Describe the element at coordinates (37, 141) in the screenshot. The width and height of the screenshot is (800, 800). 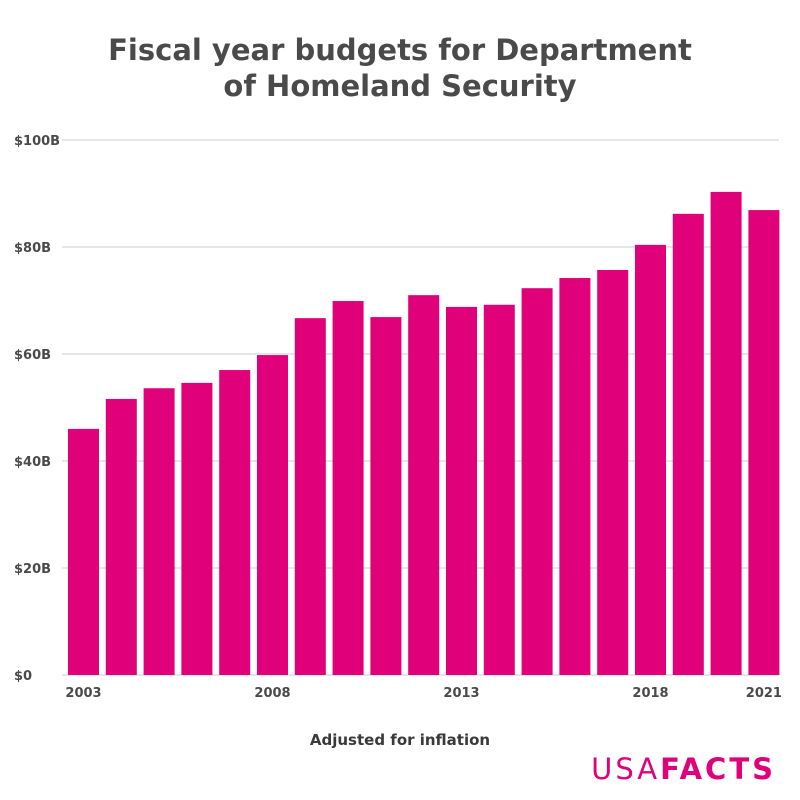
I see `y-tick-label: $100B` at that location.